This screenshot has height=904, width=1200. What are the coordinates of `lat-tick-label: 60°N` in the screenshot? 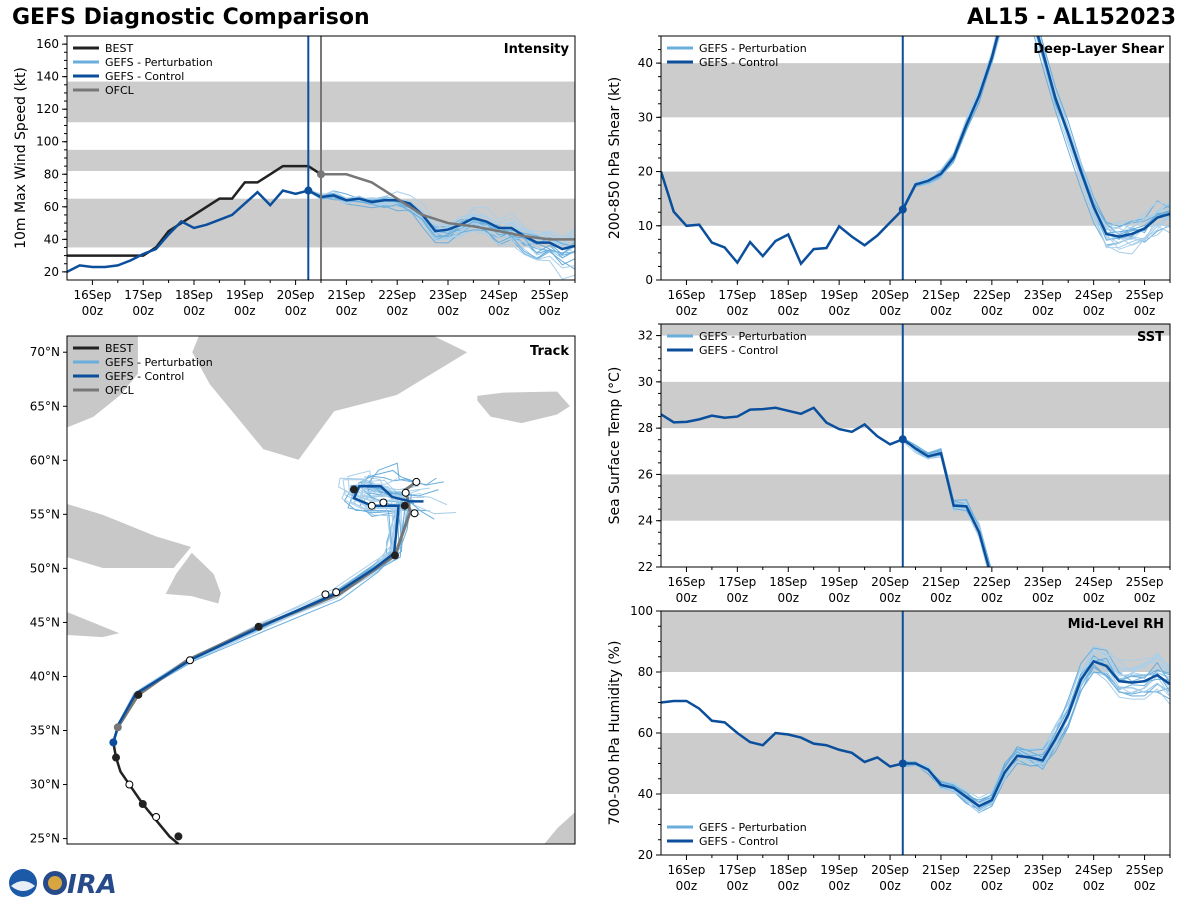 It's located at (45, 460).